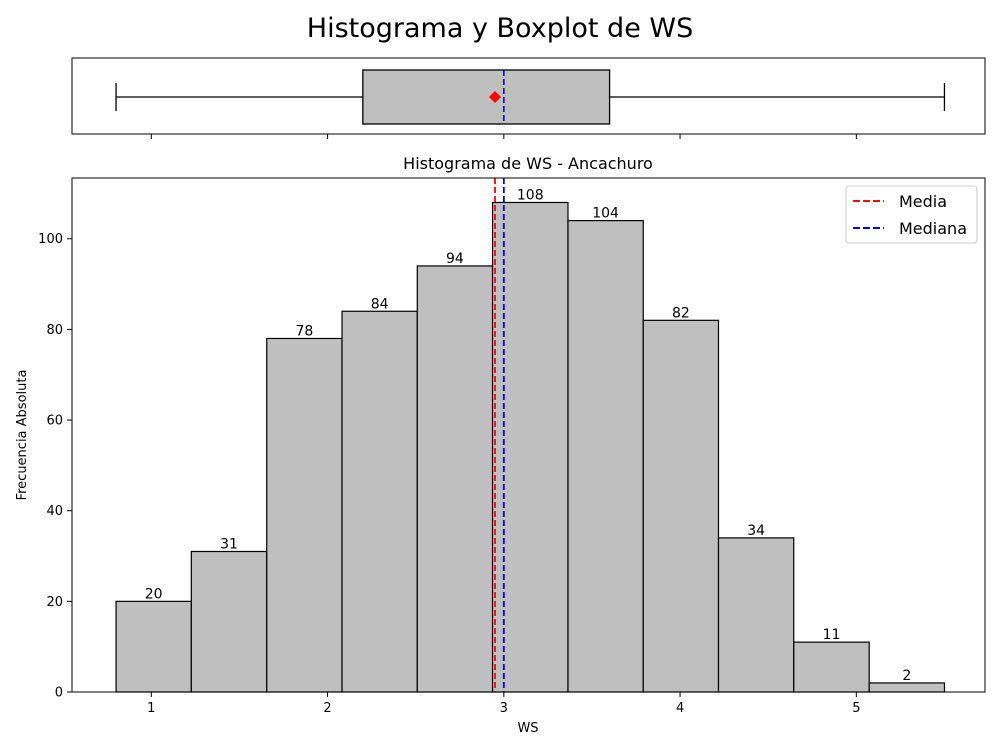 This screenshot has width=1000, height=750. What do you see at coordinates (911, 214) in the screenshot?
I see `legend: Media Mediana` at bounding box center [911, 214].